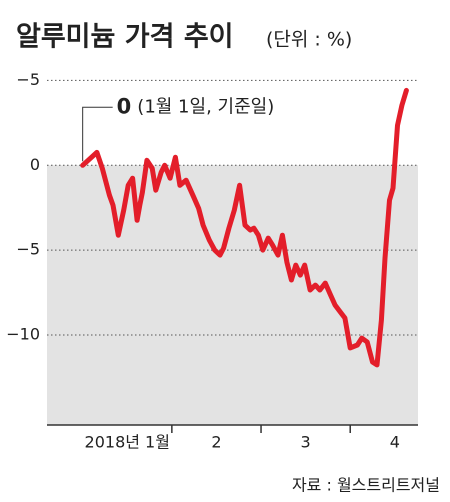  I want to click on chart-title: 알루미늄 가격 추이, so click(125, 37).